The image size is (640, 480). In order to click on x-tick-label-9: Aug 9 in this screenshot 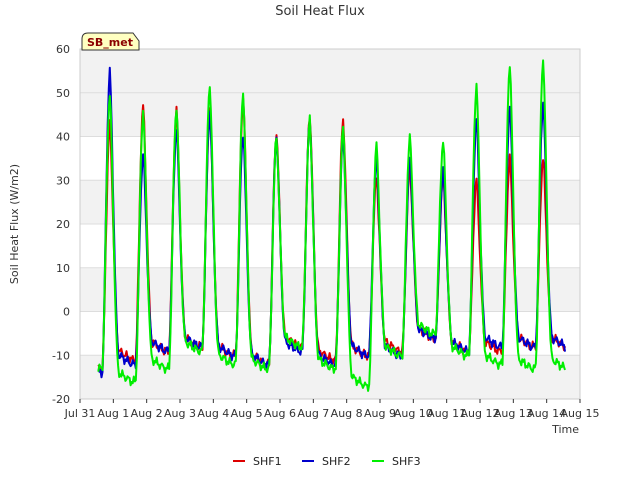, I will do `click(380, 413)`.